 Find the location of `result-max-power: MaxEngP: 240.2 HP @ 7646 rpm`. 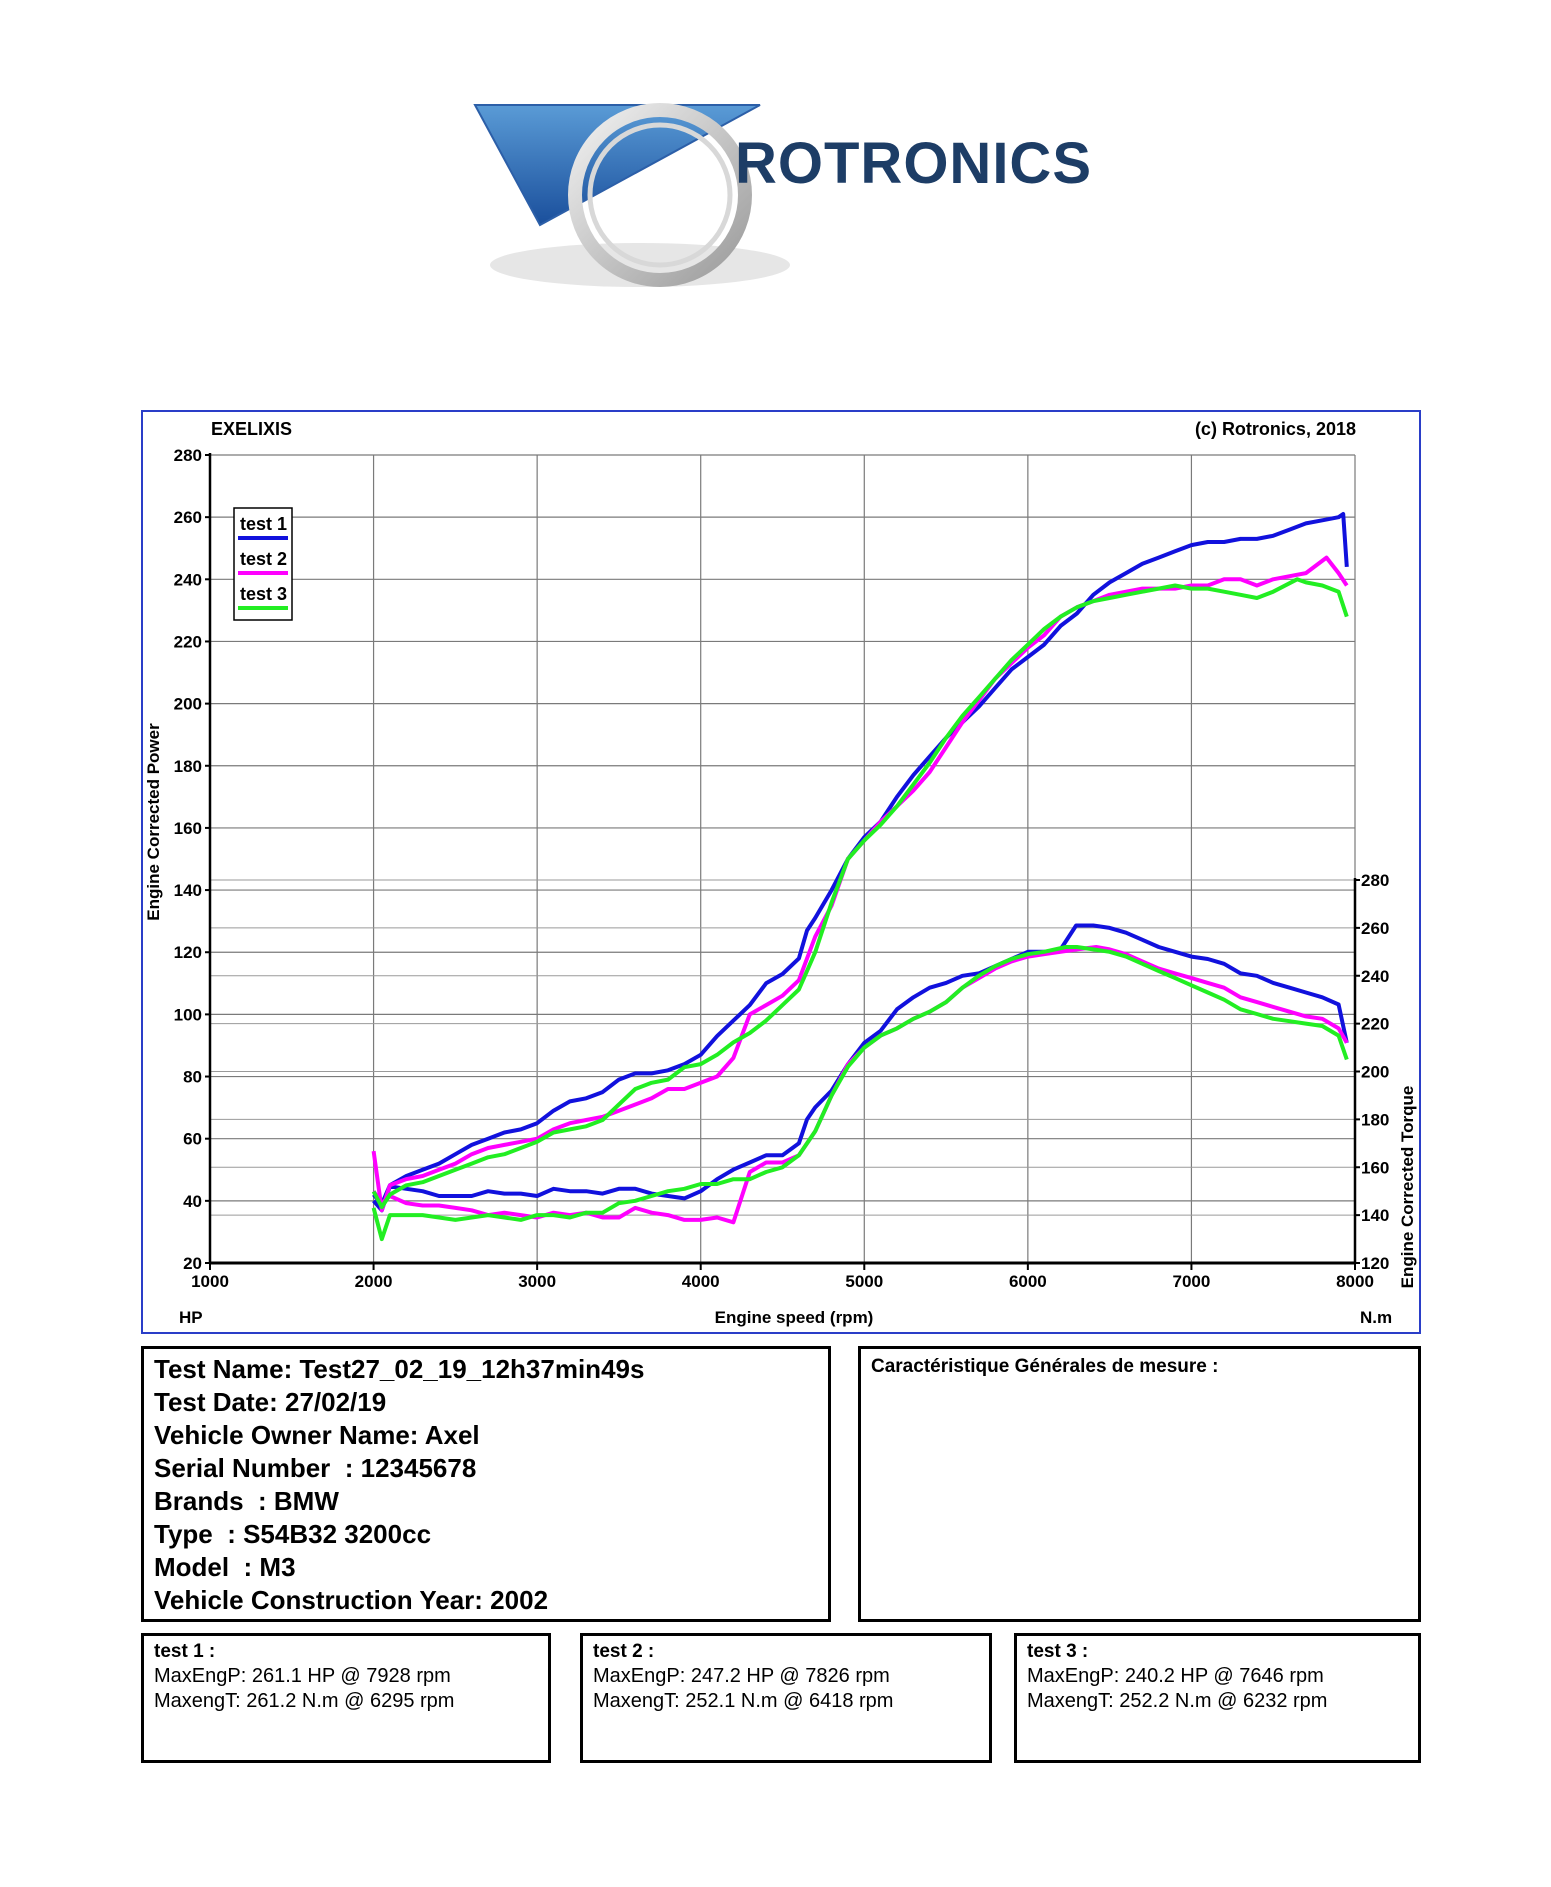

result-max-power: MaxEngP: 240.2 HP @ 7646 rpm is located at coordinates (1175, 1676).